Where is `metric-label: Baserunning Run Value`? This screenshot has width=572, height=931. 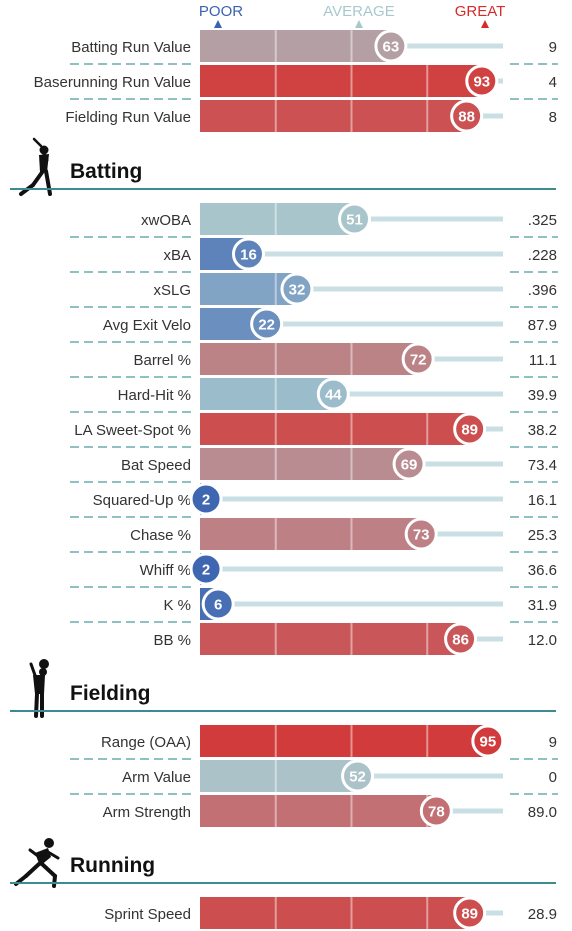
metric-label: Baserunning Run Value is located at coordinates (112, 82).